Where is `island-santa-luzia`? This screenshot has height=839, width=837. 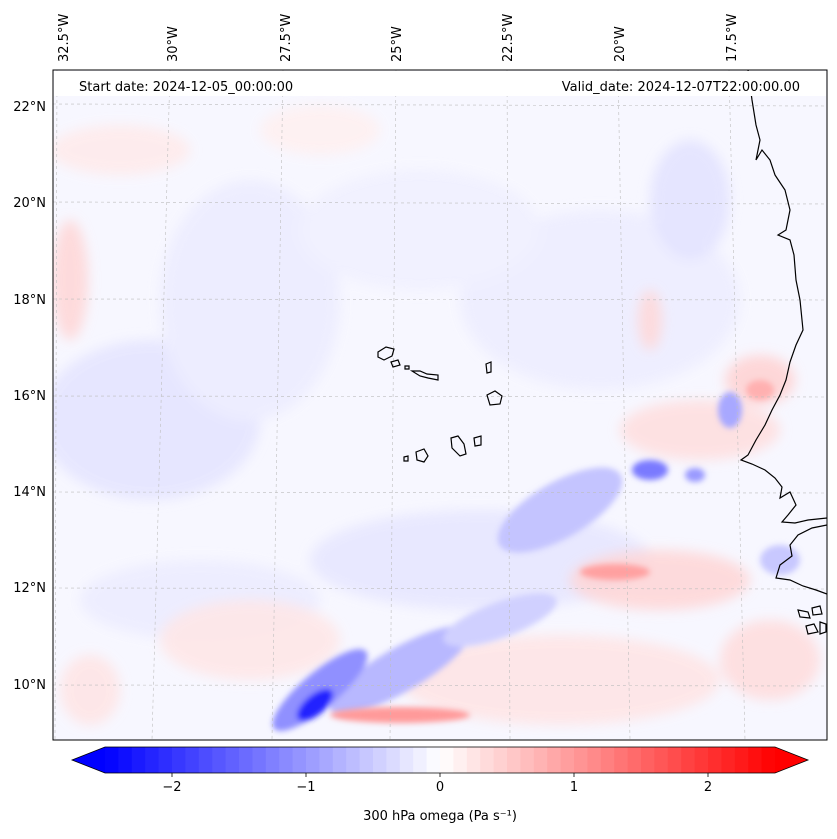 island-santa-luzia is located at coordinates (407, 367).